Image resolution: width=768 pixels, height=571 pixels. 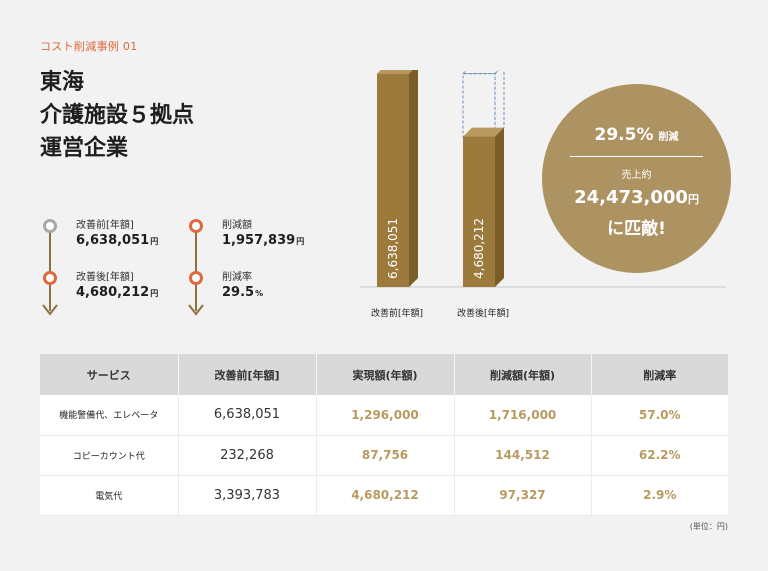 I want to click on metric-value: 29.5%, so click(x=243, y=292).